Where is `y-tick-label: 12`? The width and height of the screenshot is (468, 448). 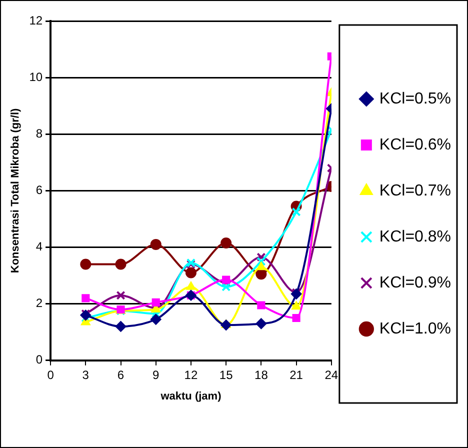
y-tick-label: 12 is located at coordinates (36, 20).